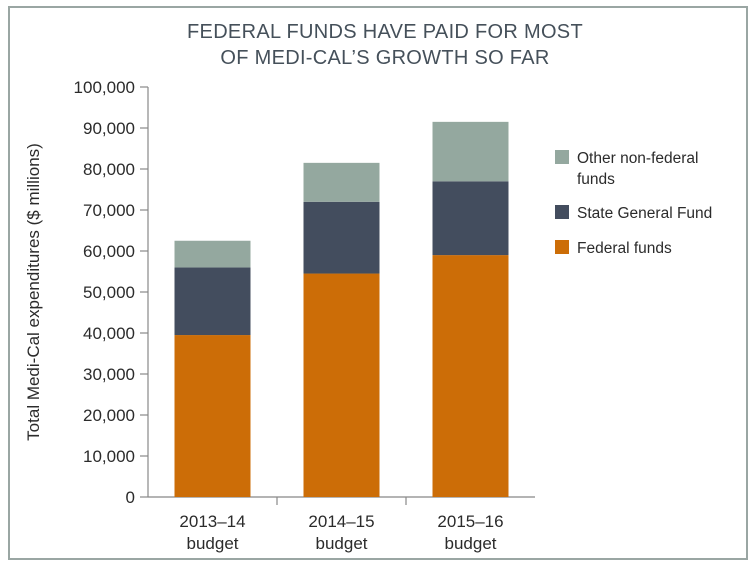  Describe the element at coordinates (130, 497) in the screenshot. I see `y-tick-label: 0` at that location.